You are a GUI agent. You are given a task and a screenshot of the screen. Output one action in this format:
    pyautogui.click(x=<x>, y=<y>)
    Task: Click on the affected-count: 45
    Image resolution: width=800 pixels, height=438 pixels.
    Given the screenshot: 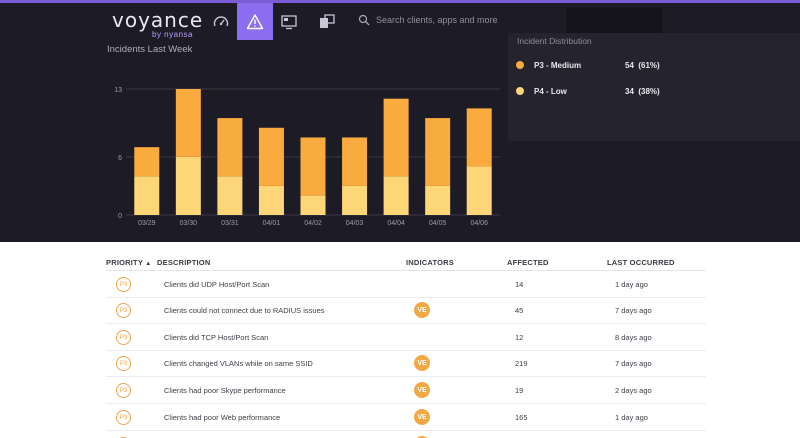 What is the action you would take?
    pyautogui.click(x=519, y=310)
    